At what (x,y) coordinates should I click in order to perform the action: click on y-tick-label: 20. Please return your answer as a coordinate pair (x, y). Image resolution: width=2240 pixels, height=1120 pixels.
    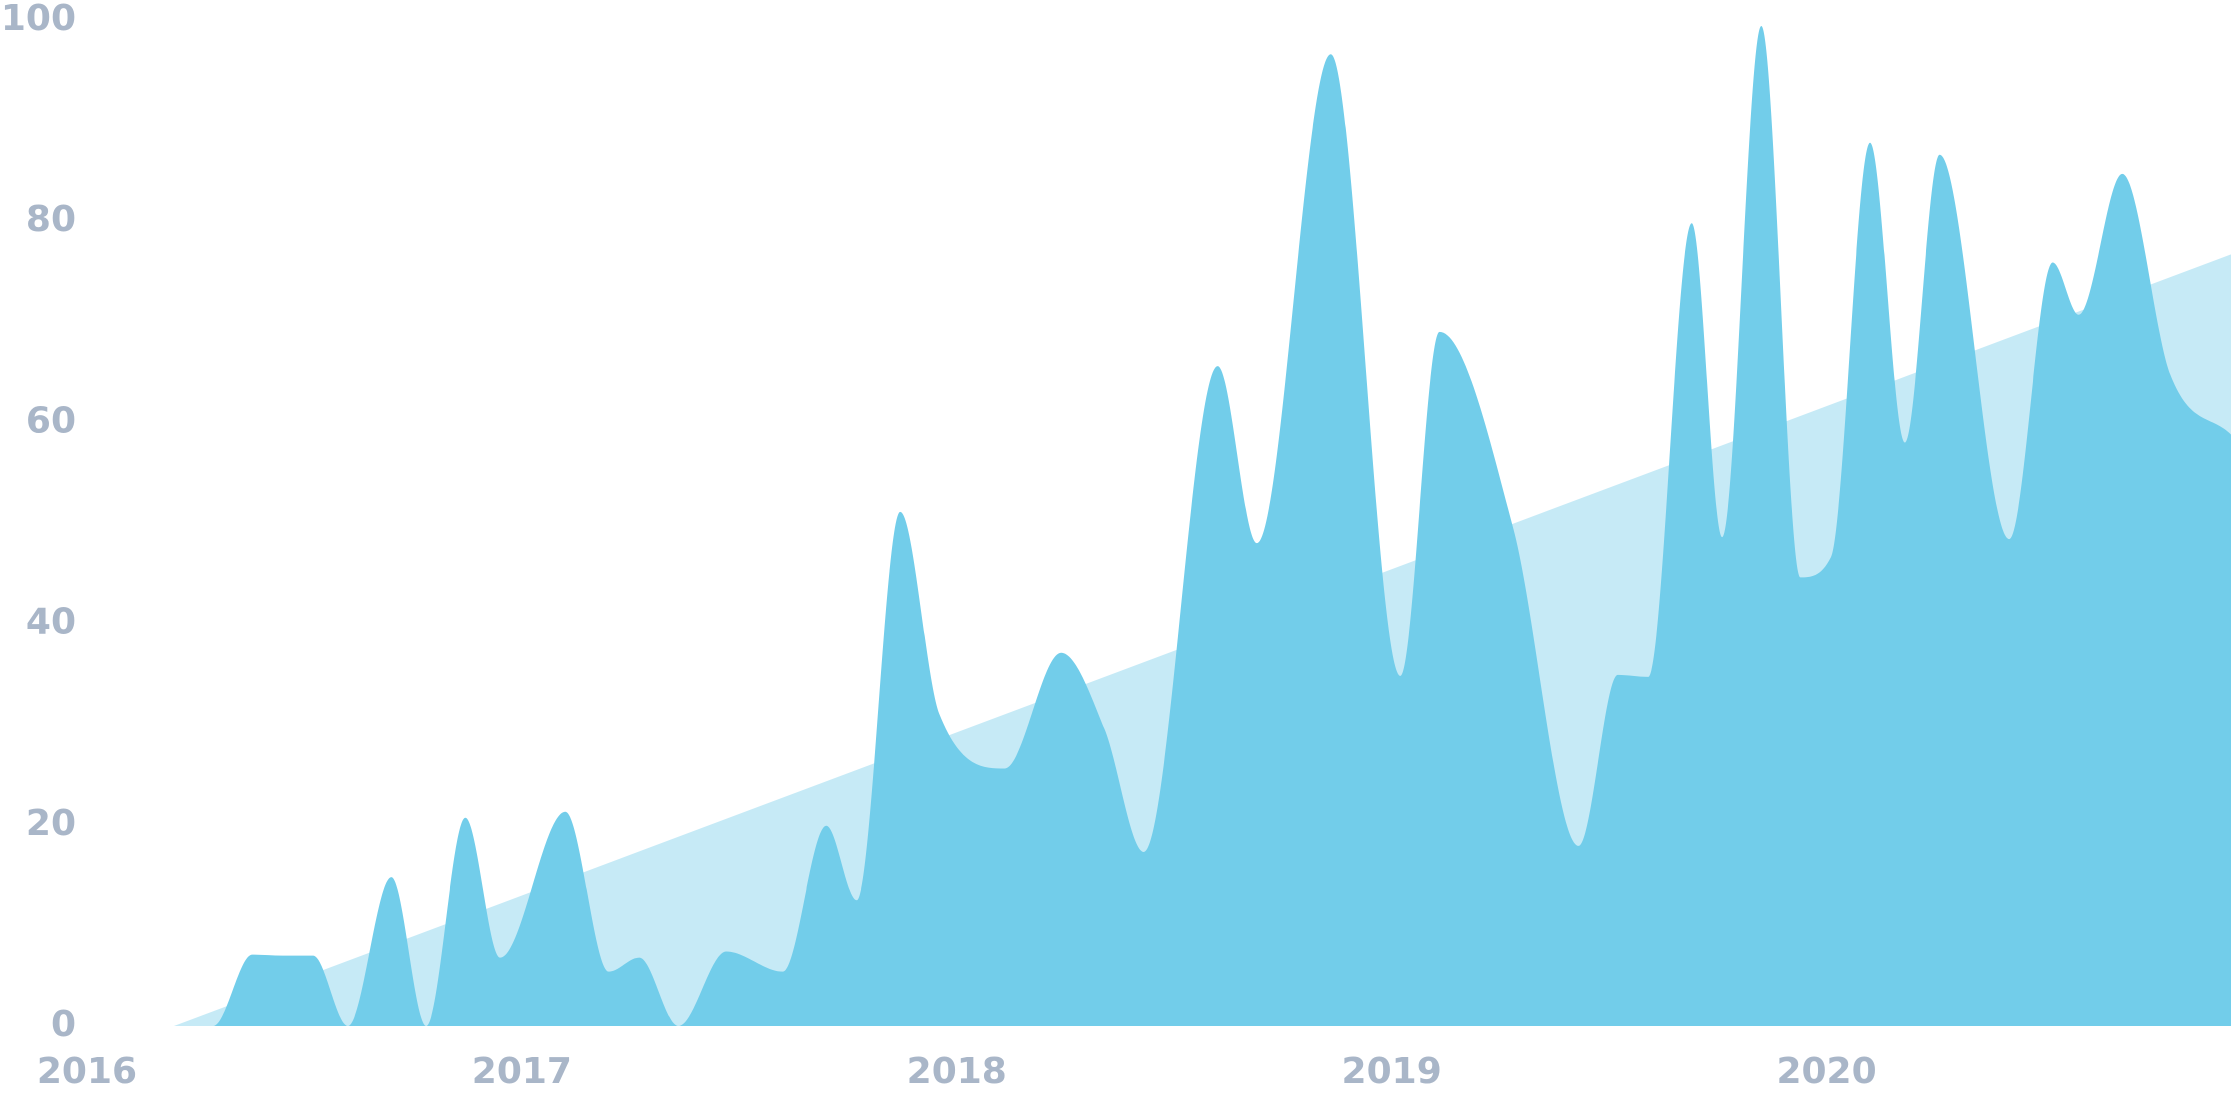
    Looking at the image, I should click on (51, 823).